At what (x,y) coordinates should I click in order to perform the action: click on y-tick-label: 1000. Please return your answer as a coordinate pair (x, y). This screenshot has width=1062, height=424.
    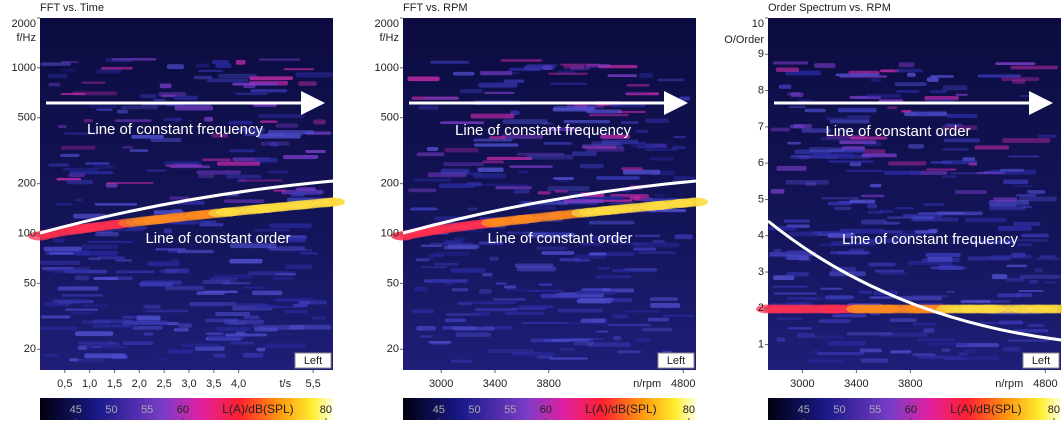
    Looking at the image, I should click on (387, 68).